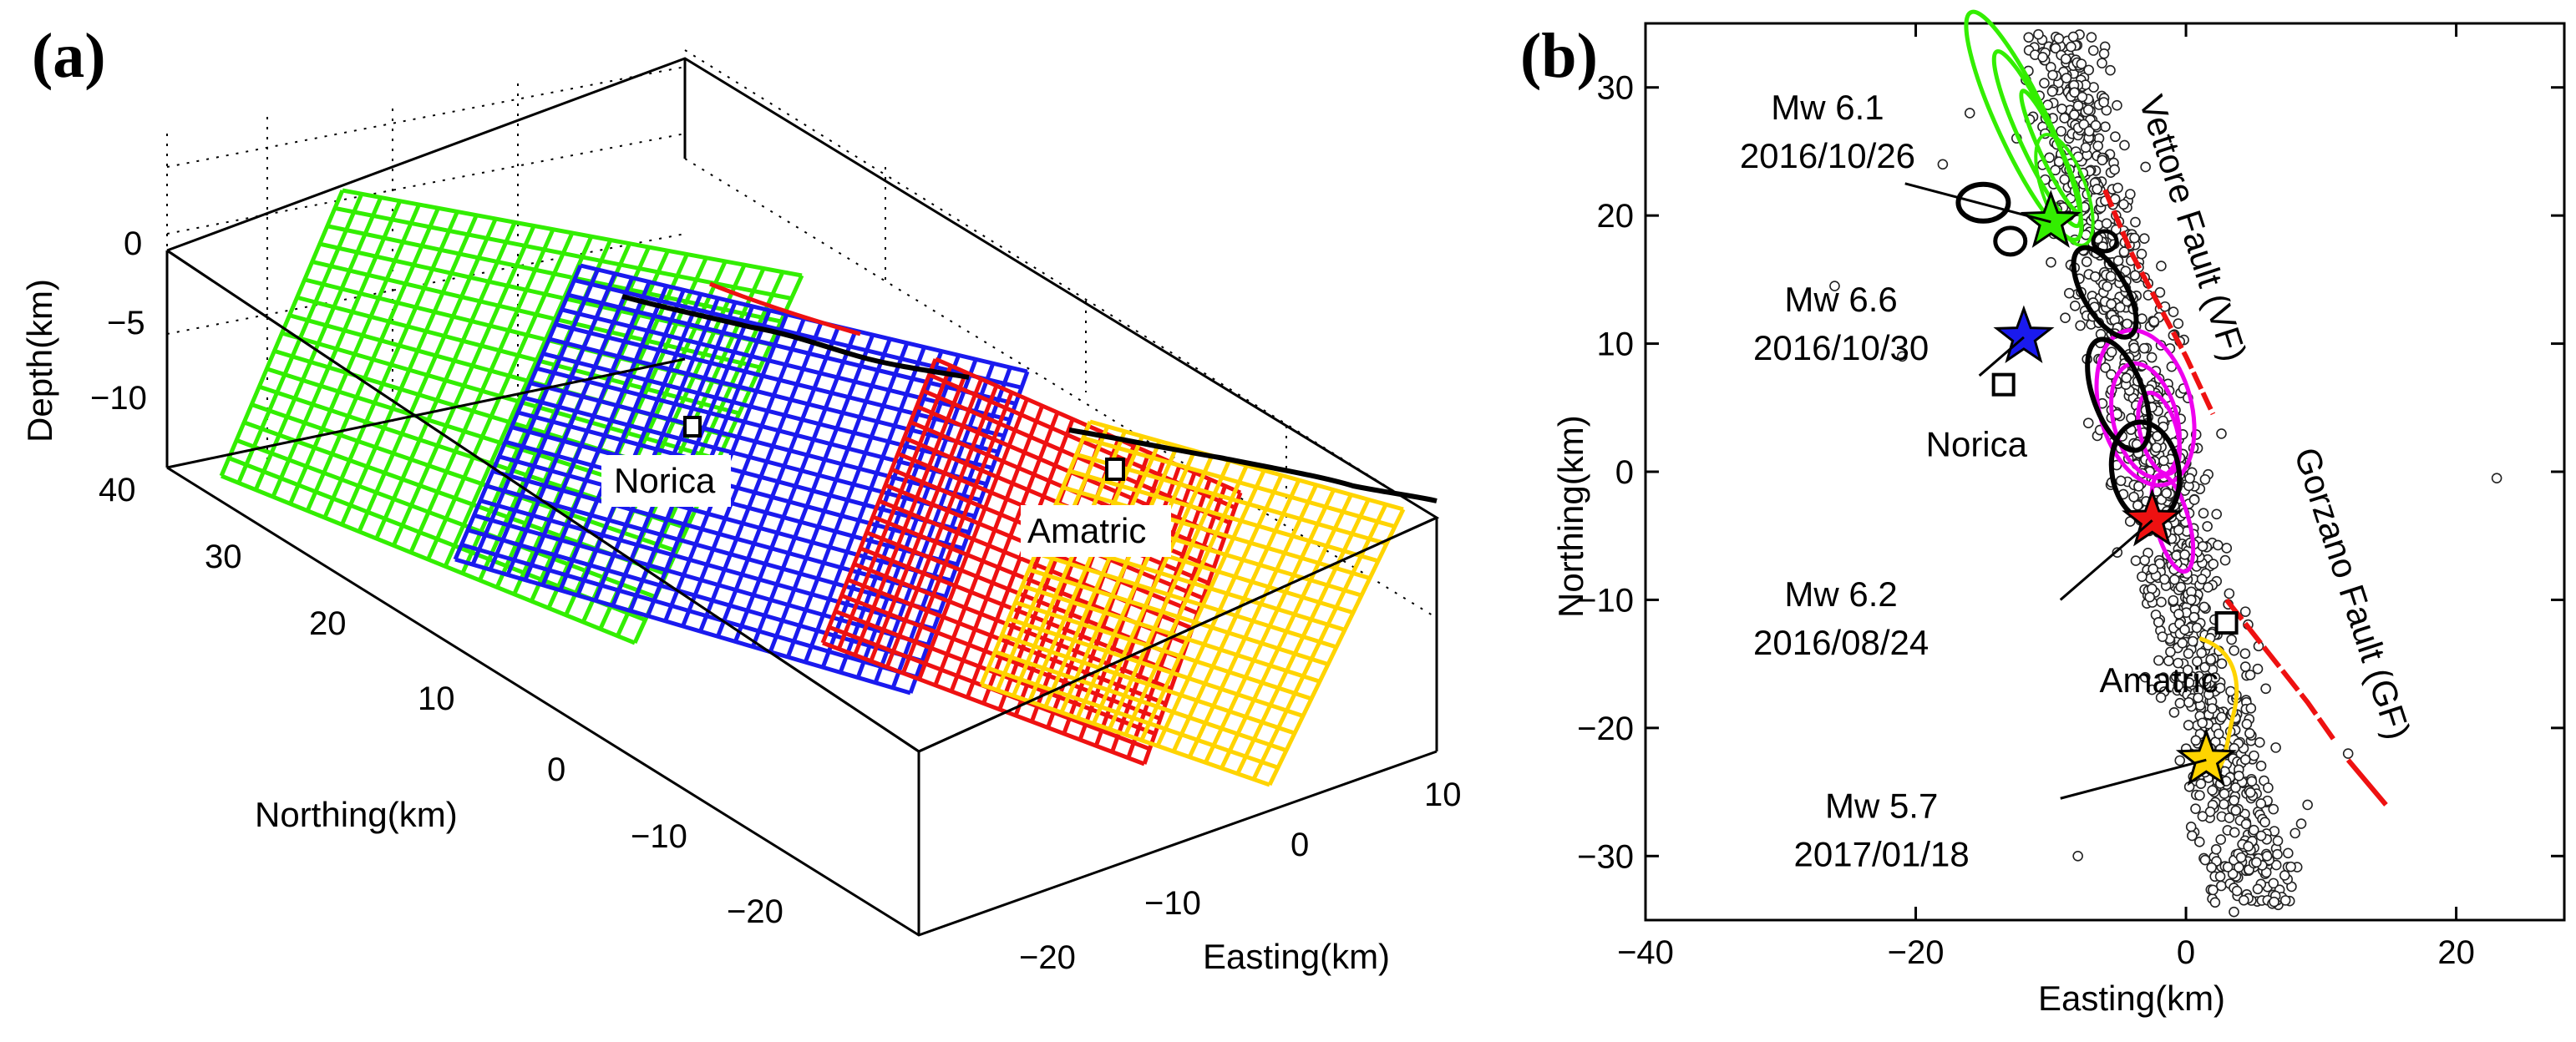 The width and height of the screenshot is (2576, 1042). I want to click on box-corner-tick: 40, so click(118, 490).